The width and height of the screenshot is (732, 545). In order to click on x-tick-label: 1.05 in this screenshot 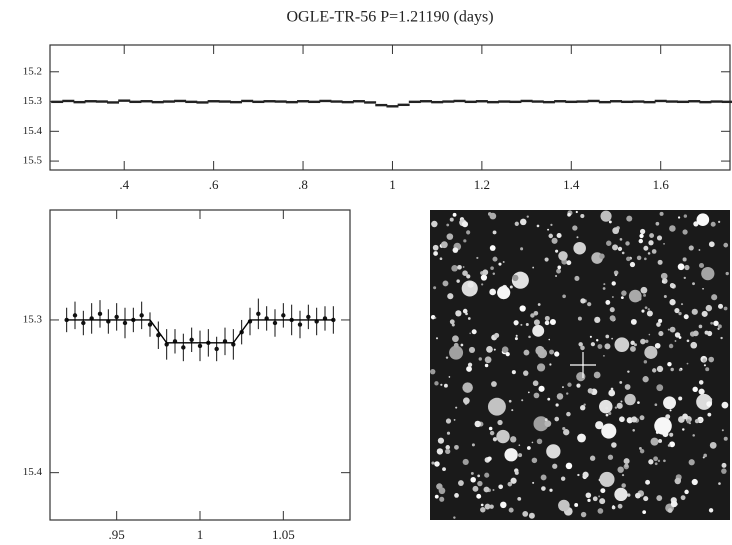, I will do `click(283, 534)`.